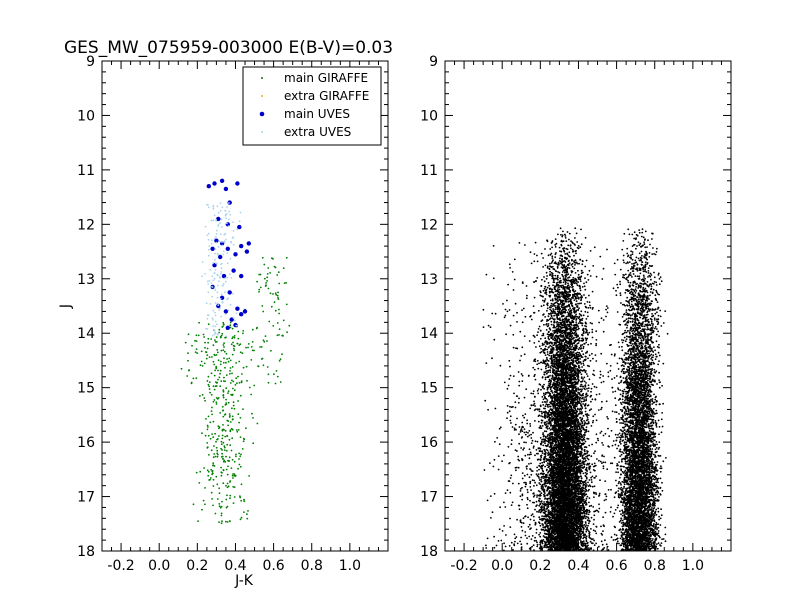 The image size is (812, 612). Describe the element at coordinates (317, 114) in the screenshot. I see `legend-label: main UVES` at that location.